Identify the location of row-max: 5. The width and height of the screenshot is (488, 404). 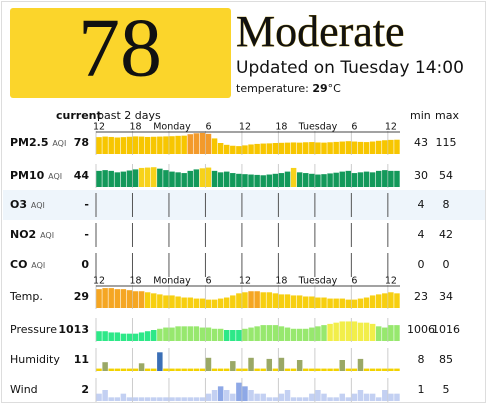
(446, 389).